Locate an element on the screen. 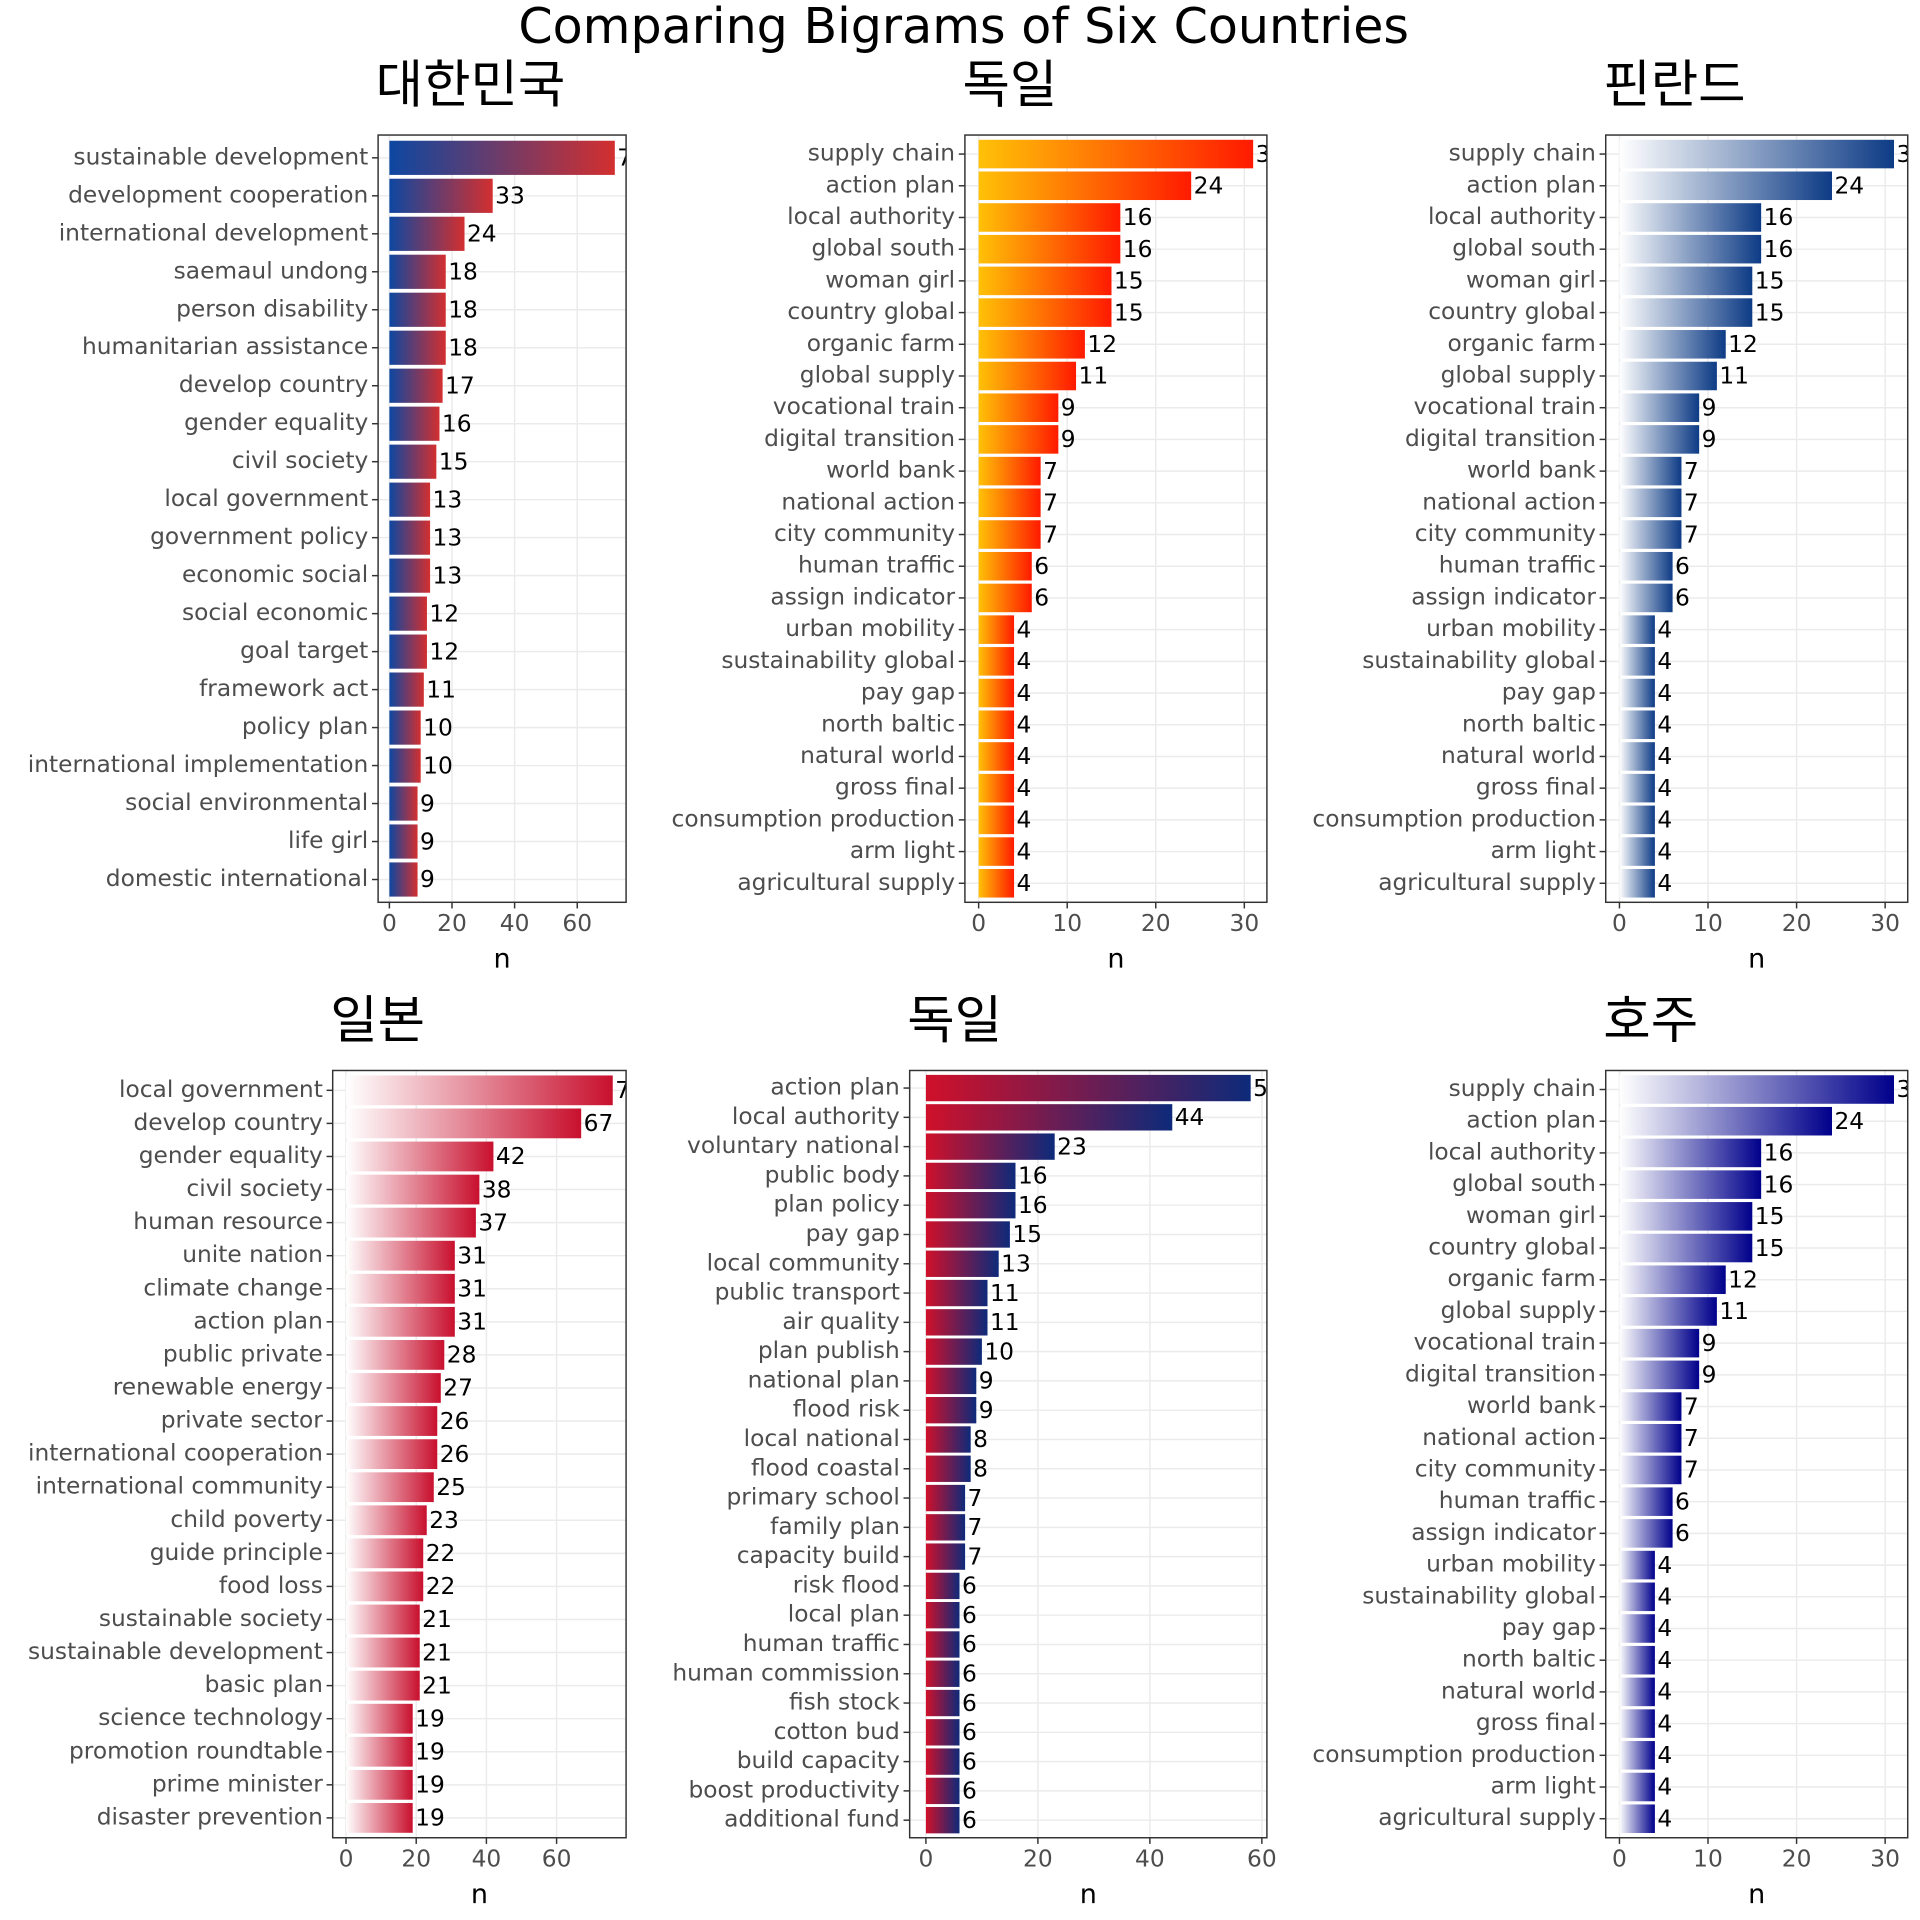  y-tick-label: risk flood is located at coordinates (846, 1584).